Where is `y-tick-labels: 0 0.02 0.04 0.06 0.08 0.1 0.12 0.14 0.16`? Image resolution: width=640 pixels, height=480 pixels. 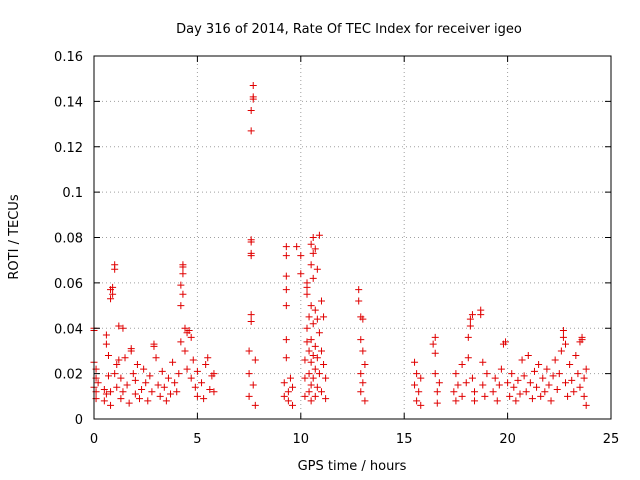
y-tick-labels: 0 0.02 0.04 0.06 0.08 0.1 0.12 0.14 0.16 is located at coordinates (68, 239).